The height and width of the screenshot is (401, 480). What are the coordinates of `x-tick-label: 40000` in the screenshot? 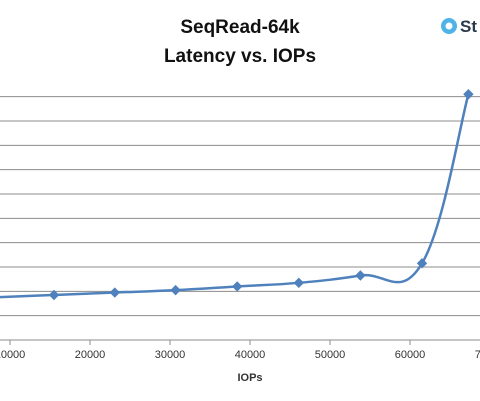 It's located at (250, 355).